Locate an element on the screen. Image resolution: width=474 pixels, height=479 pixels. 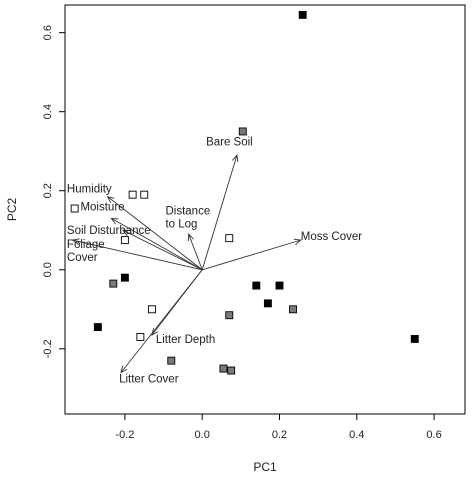
vector-label-line: Litter Depth is located at coordinates (185, 340).